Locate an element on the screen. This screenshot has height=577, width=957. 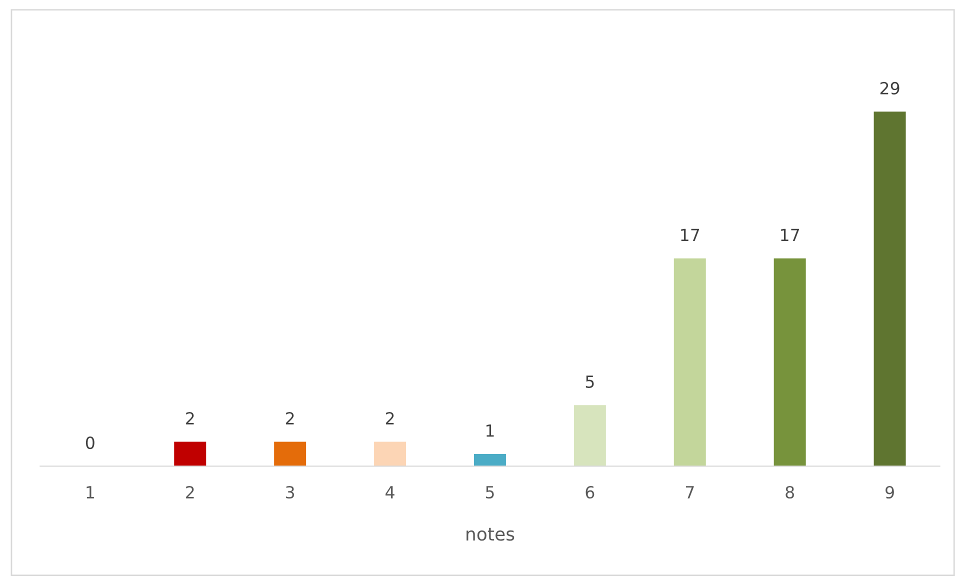
x-tick-label: 9 is located at coordinates (890, 492).